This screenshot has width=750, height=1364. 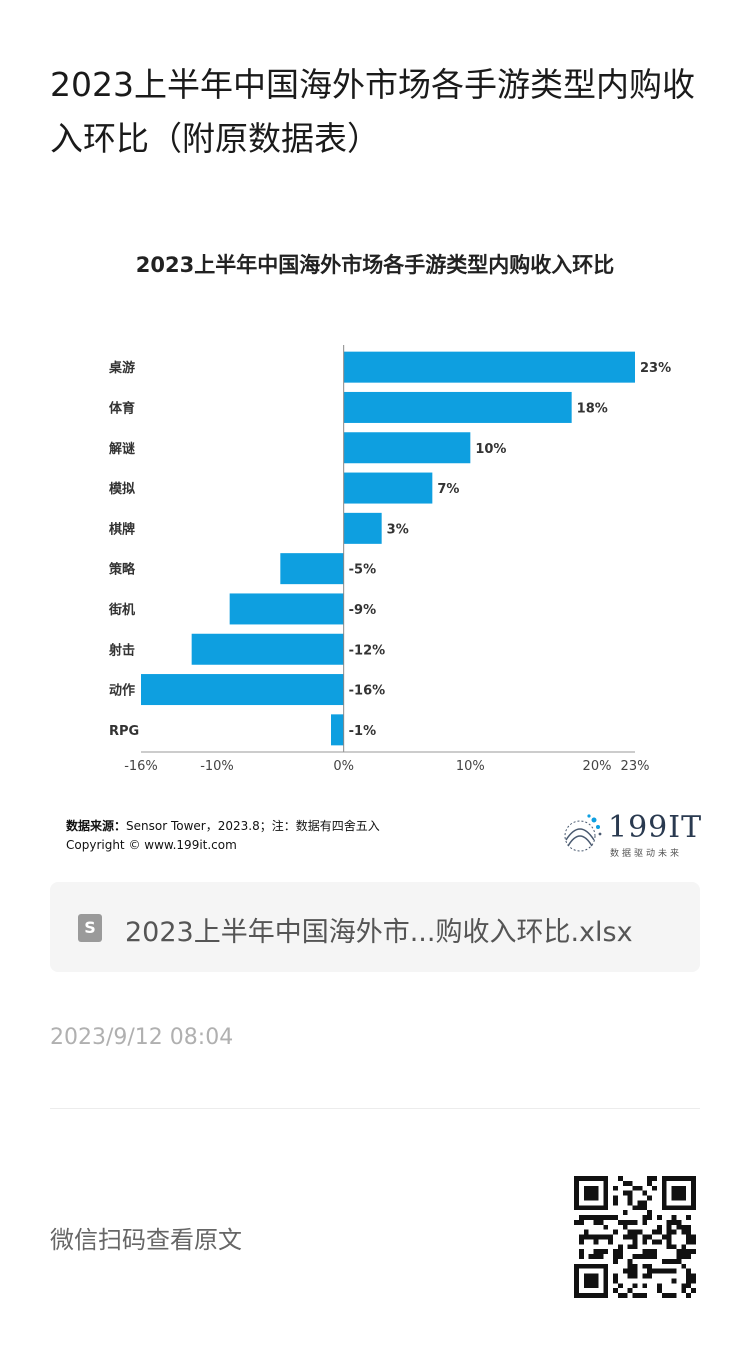 What do you see at coordinates (151, 845) in the screenshot?
I see `copyright-line: Copyright © www.199it.com` at bounding box center [151, 845].